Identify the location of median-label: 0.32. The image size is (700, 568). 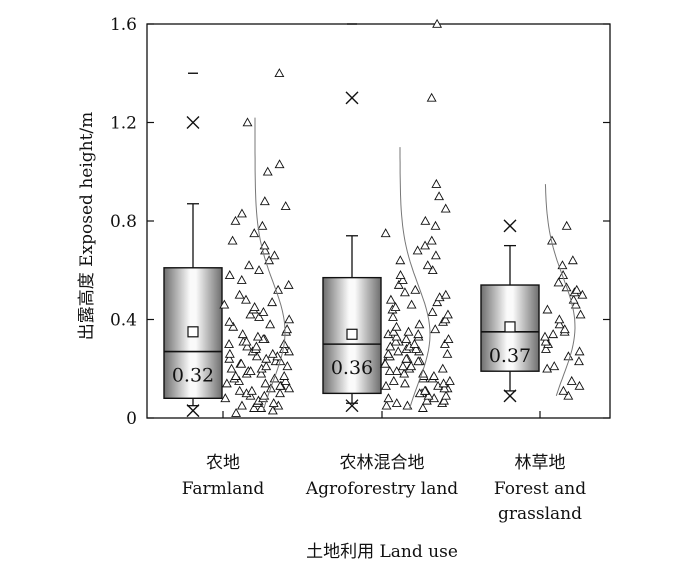
(193, 376).